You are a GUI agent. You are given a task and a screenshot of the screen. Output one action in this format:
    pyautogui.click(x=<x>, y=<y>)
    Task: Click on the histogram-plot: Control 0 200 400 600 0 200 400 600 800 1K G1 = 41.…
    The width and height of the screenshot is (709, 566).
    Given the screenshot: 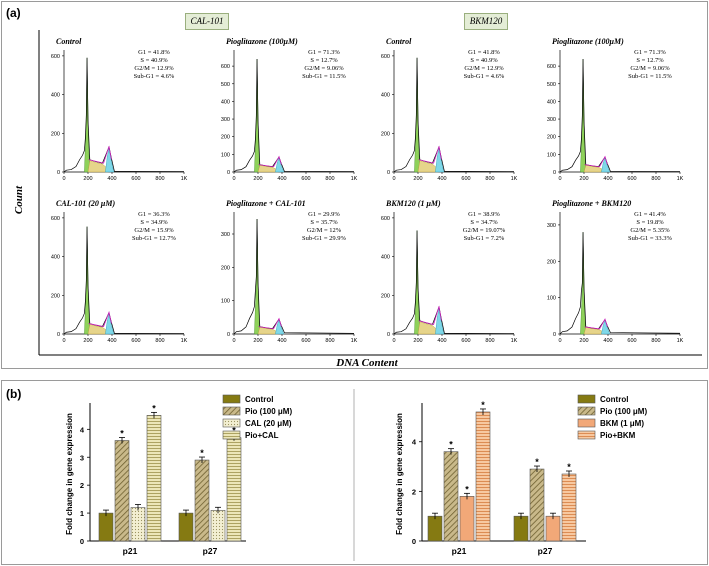 What is the action you would take?
    pyautogui.click(x=449, y=109)
    